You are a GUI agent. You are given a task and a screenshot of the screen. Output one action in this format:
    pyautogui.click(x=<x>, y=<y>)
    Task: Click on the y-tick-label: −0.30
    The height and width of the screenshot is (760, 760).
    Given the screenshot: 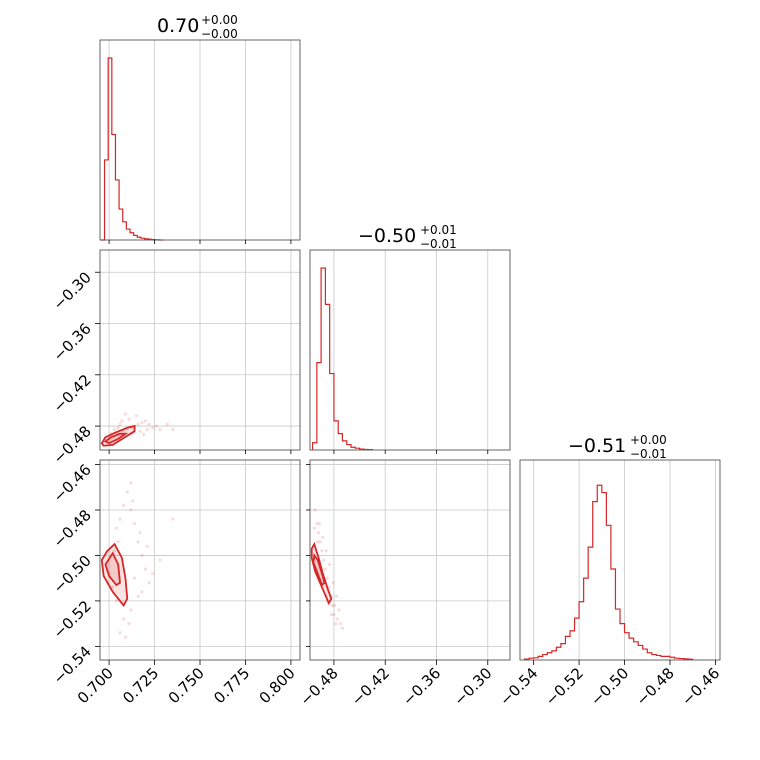 What is the action you would take?
    pyautogui.click(x=72, y=290)
    